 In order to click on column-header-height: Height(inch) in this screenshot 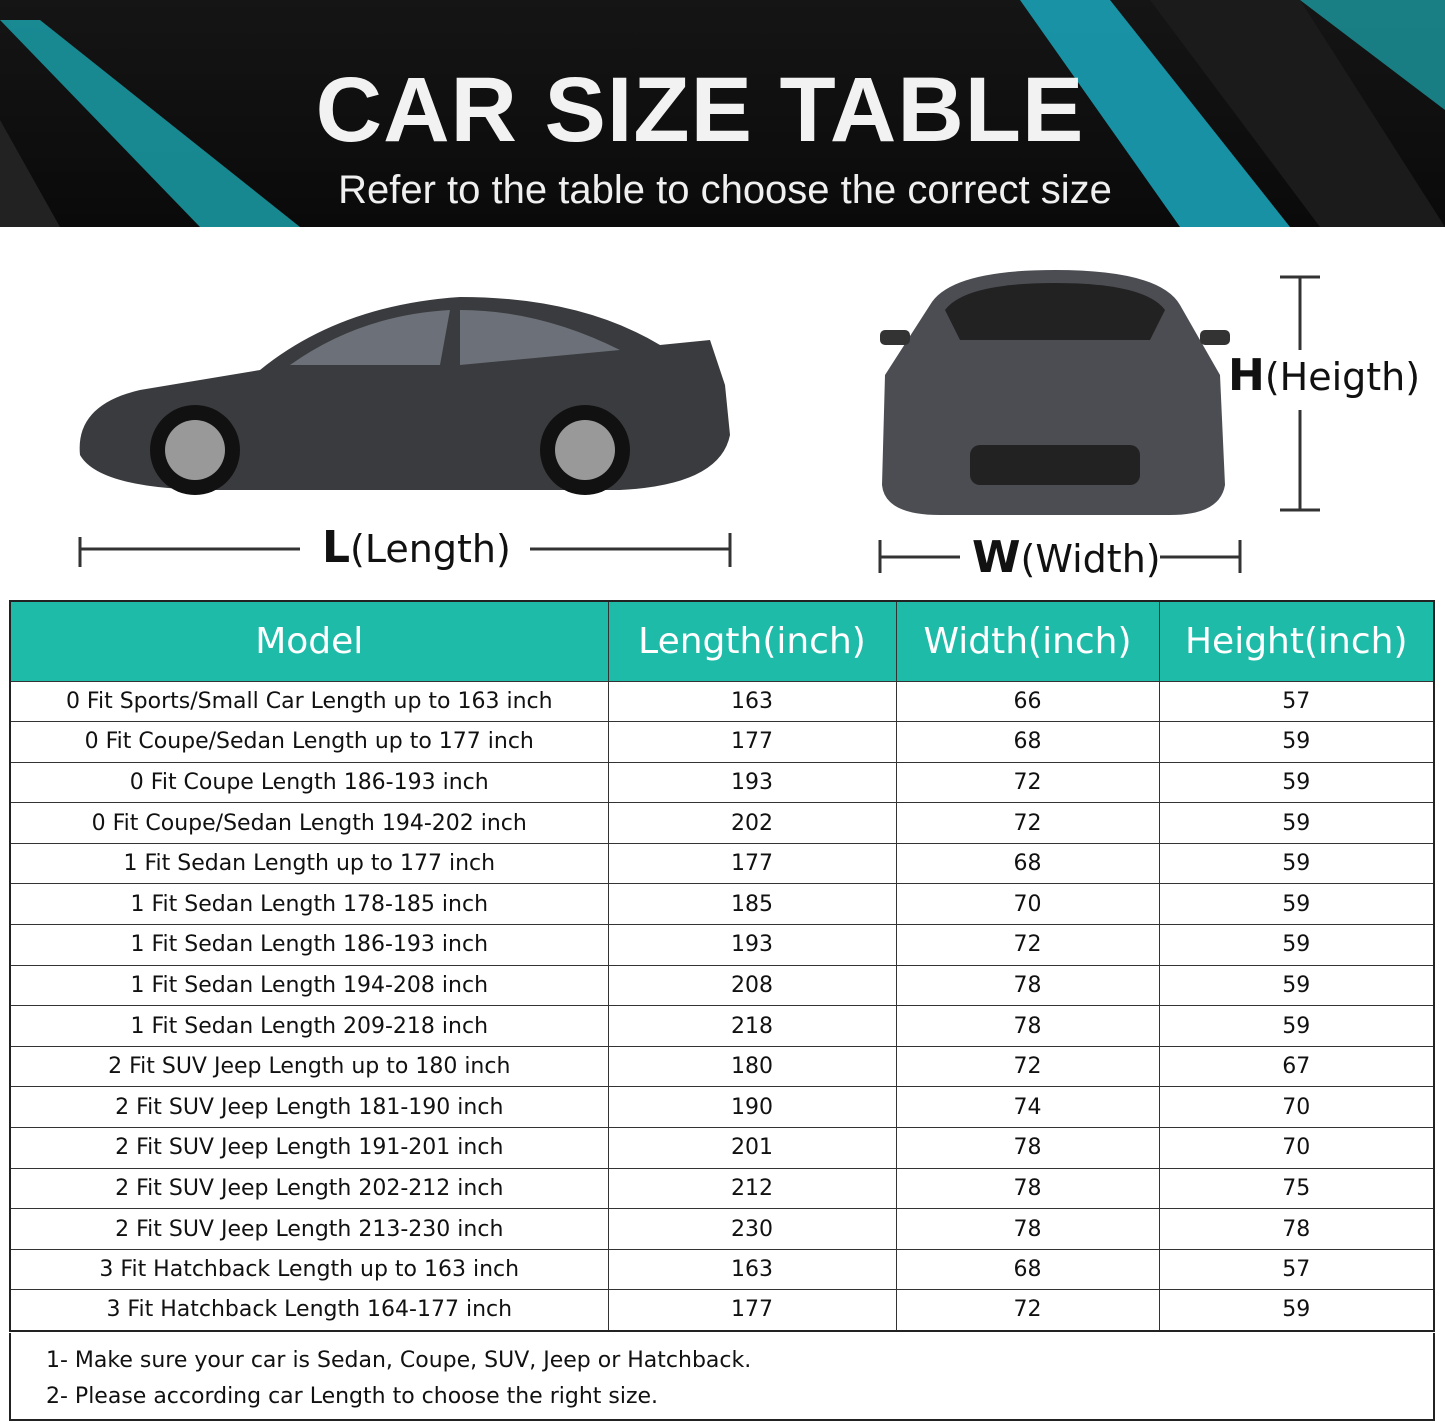, I will do `click(1296, 641)`.